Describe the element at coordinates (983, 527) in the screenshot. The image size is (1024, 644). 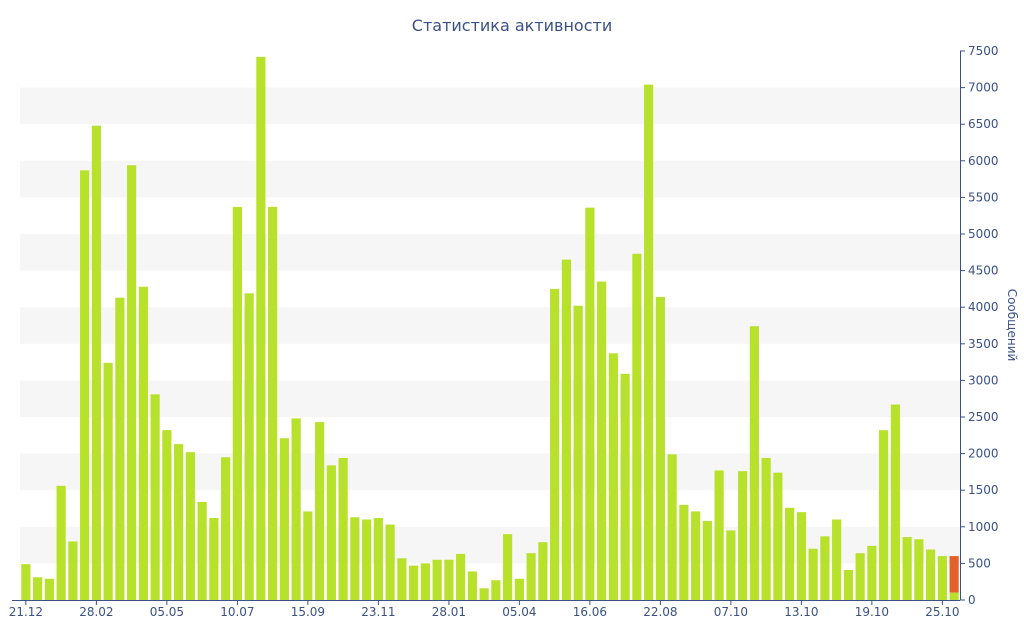
I see `y-tick-label: 1000` at that location.